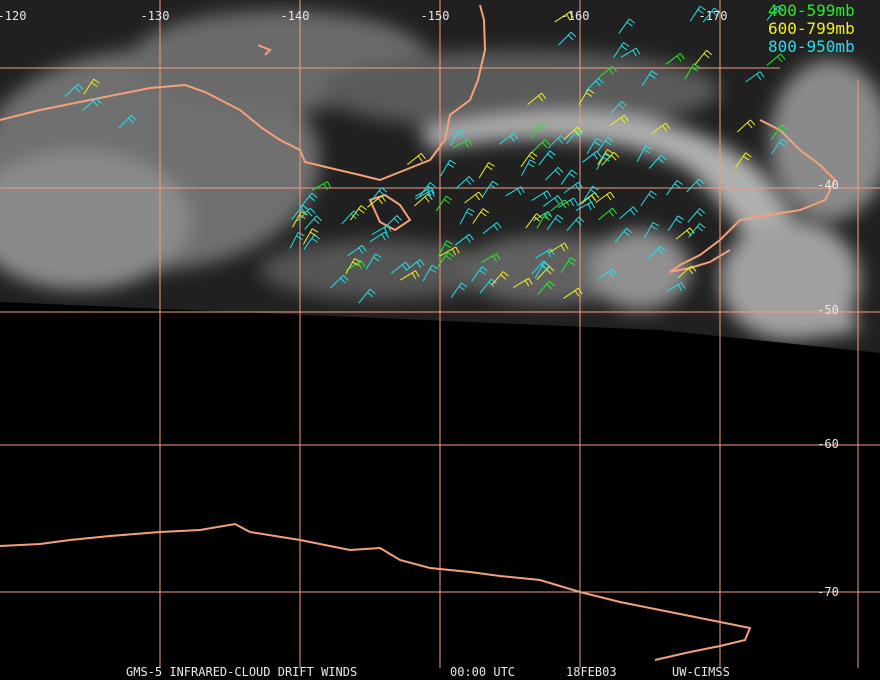  What do you see at coordinates (811, 28) in the screenshot?
I see `legend-entry: 600-799mb` at bounding box center [811, 28].